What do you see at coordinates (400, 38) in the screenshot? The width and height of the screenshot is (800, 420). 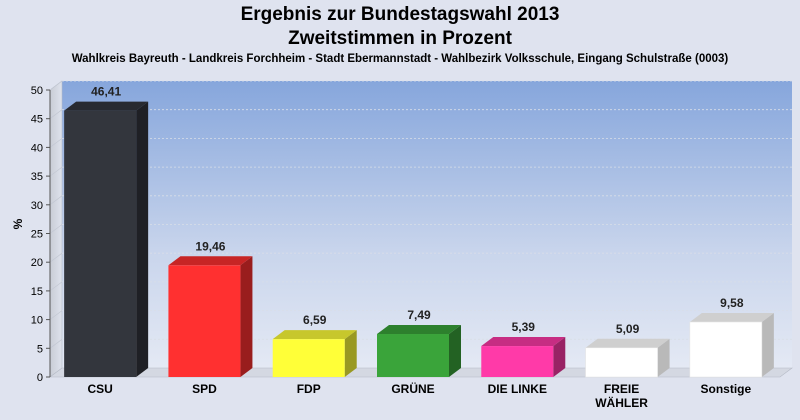 I see `chart-title-line2: Zweitstimmen in Prozent` at bounding box center [400, 38].